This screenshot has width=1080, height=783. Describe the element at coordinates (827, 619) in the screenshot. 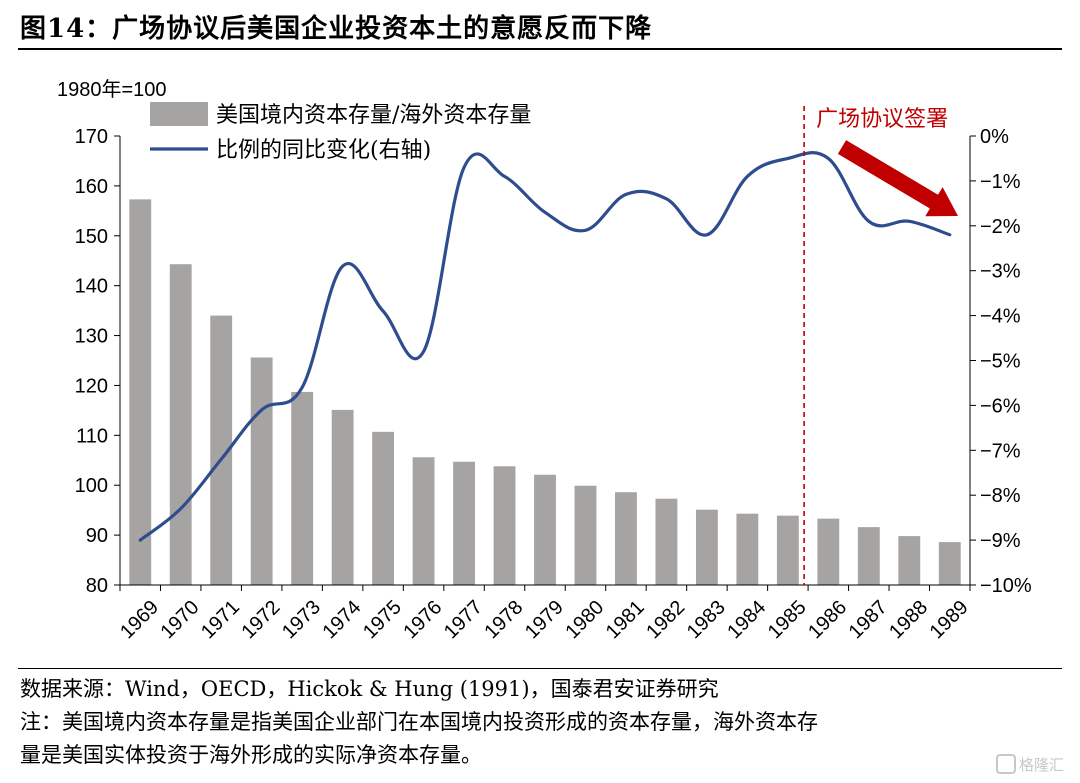

I see `x-tick-label: 1986` at that location.